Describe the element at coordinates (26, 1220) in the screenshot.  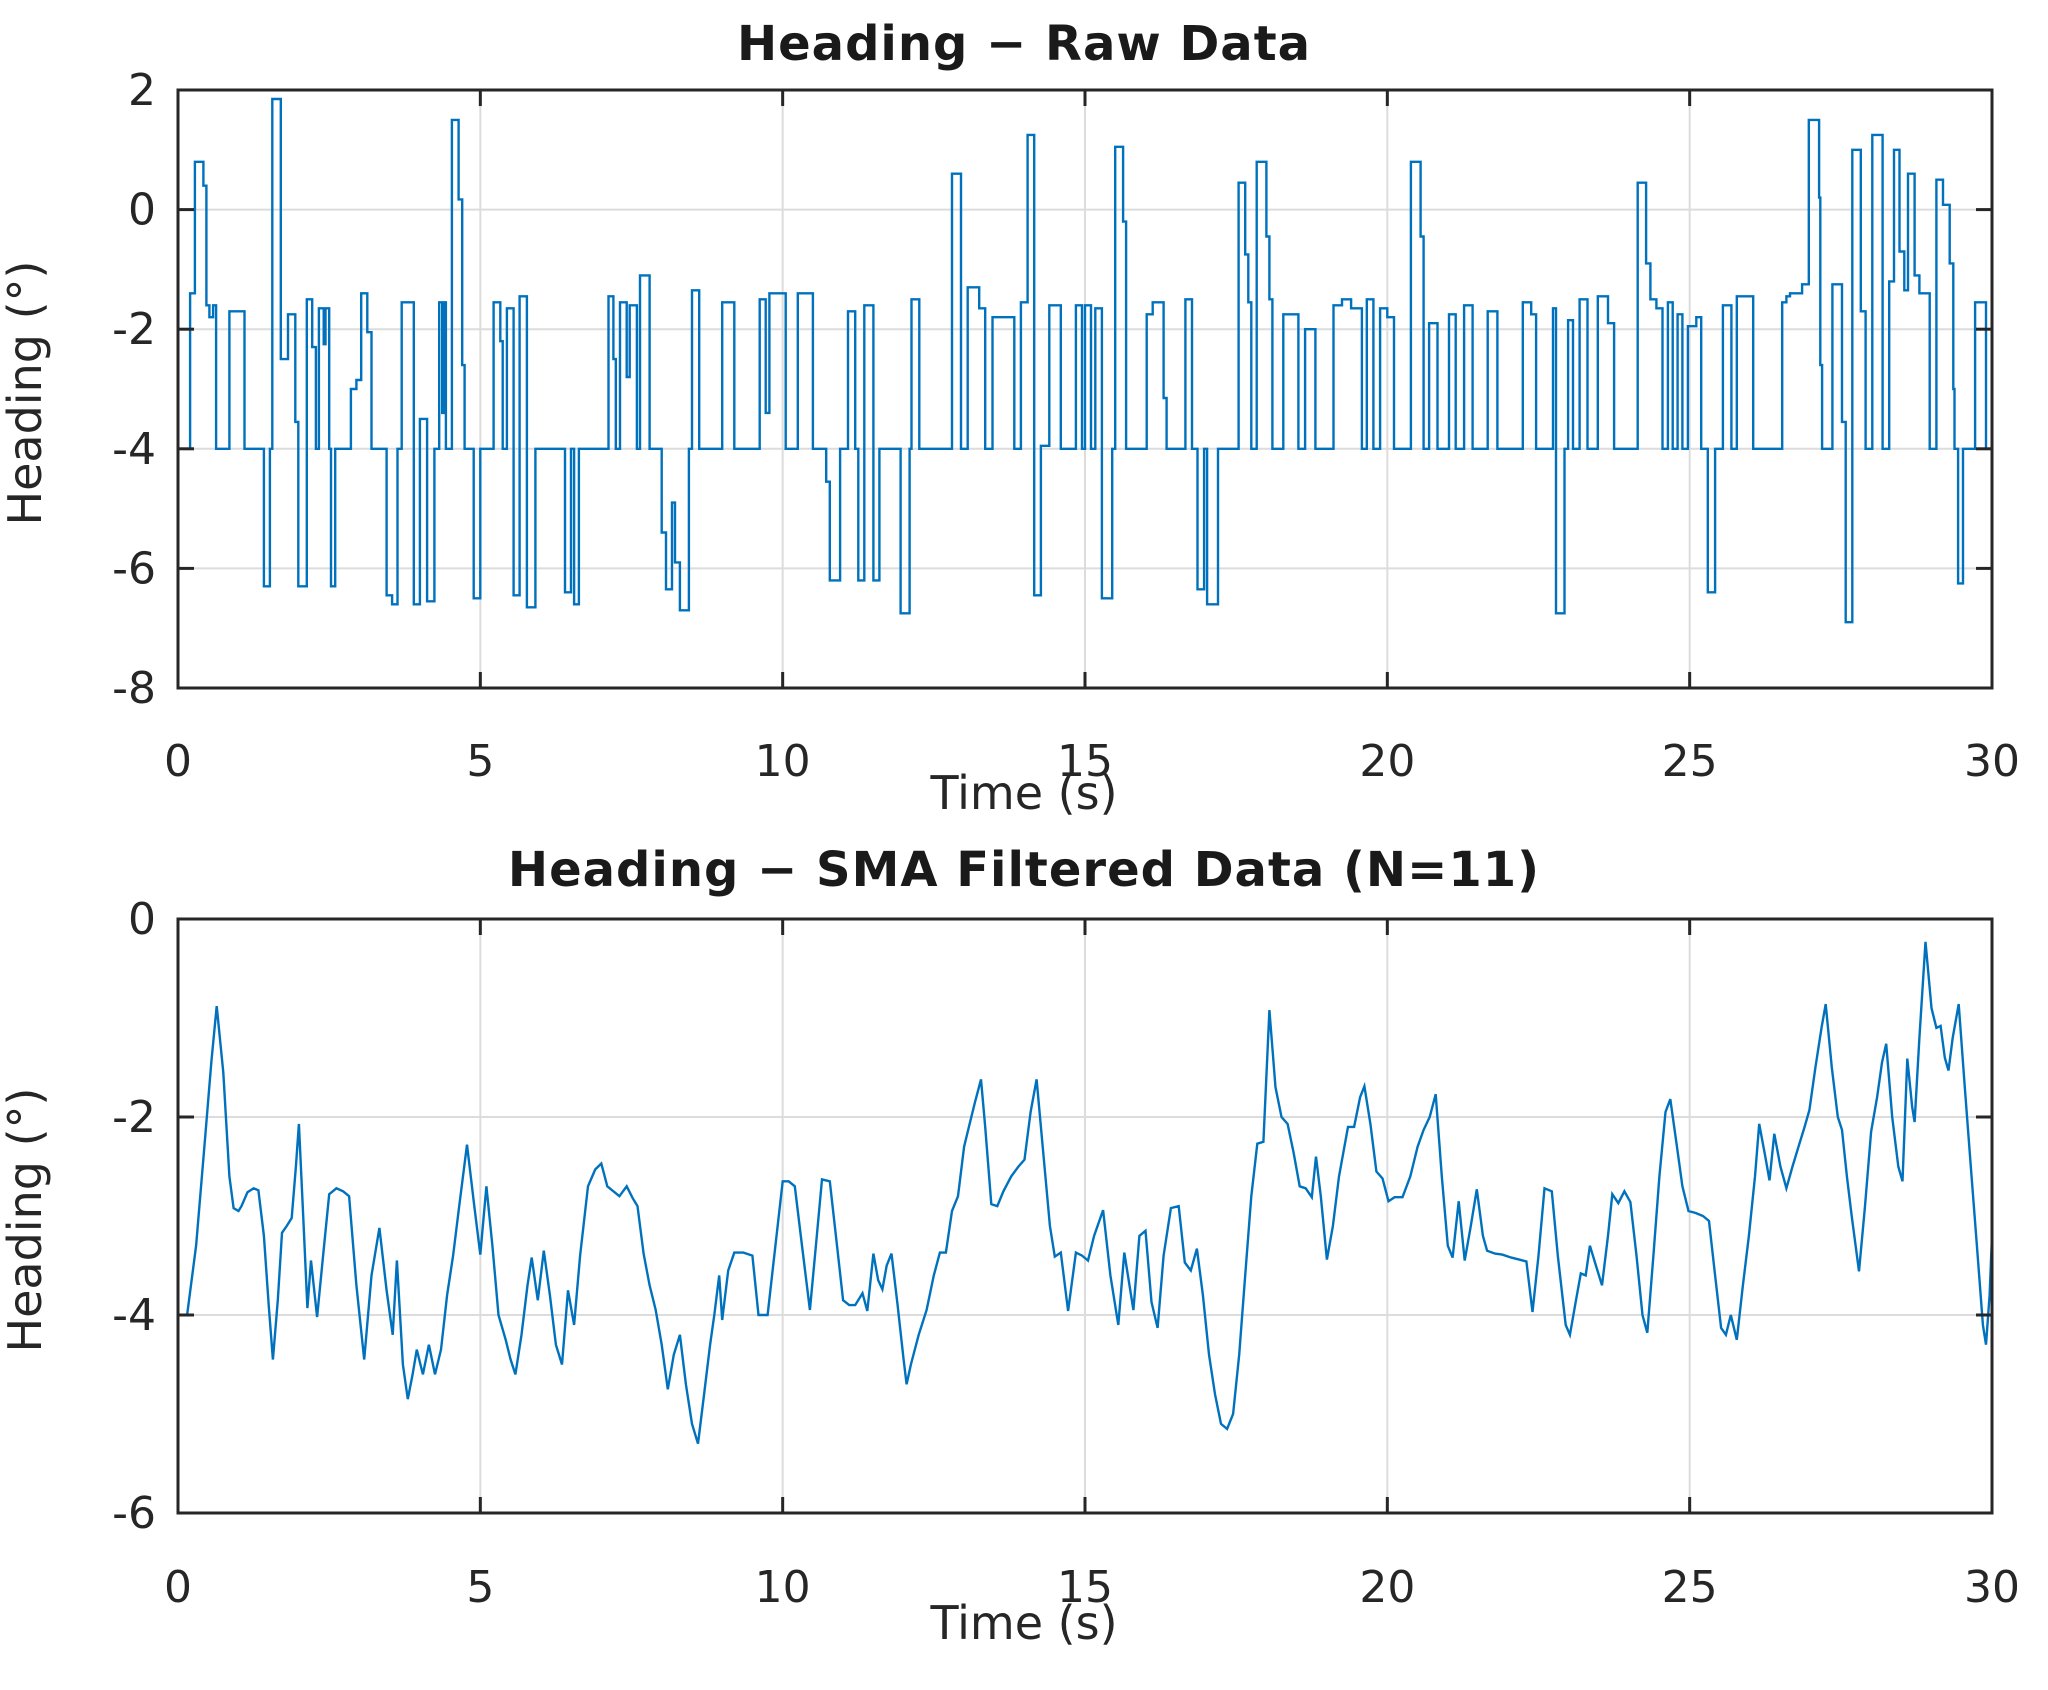
I see `filtered-chart-ylabel: Heading (°)` at that location.